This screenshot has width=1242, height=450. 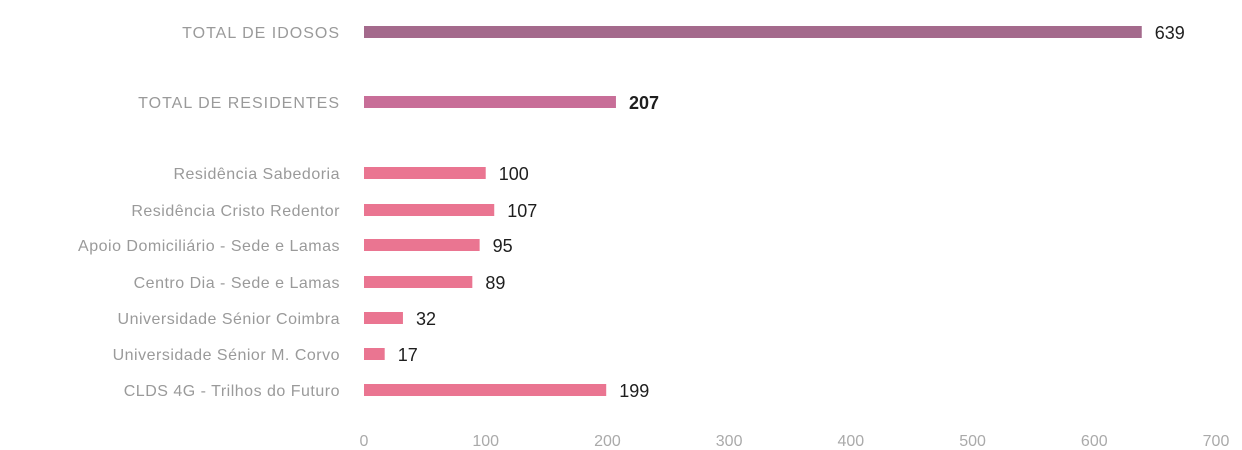 What do you see at coordinates (644, 103) in the screenshot?
I see `value-label: 207` at bounding box center [644, 103].